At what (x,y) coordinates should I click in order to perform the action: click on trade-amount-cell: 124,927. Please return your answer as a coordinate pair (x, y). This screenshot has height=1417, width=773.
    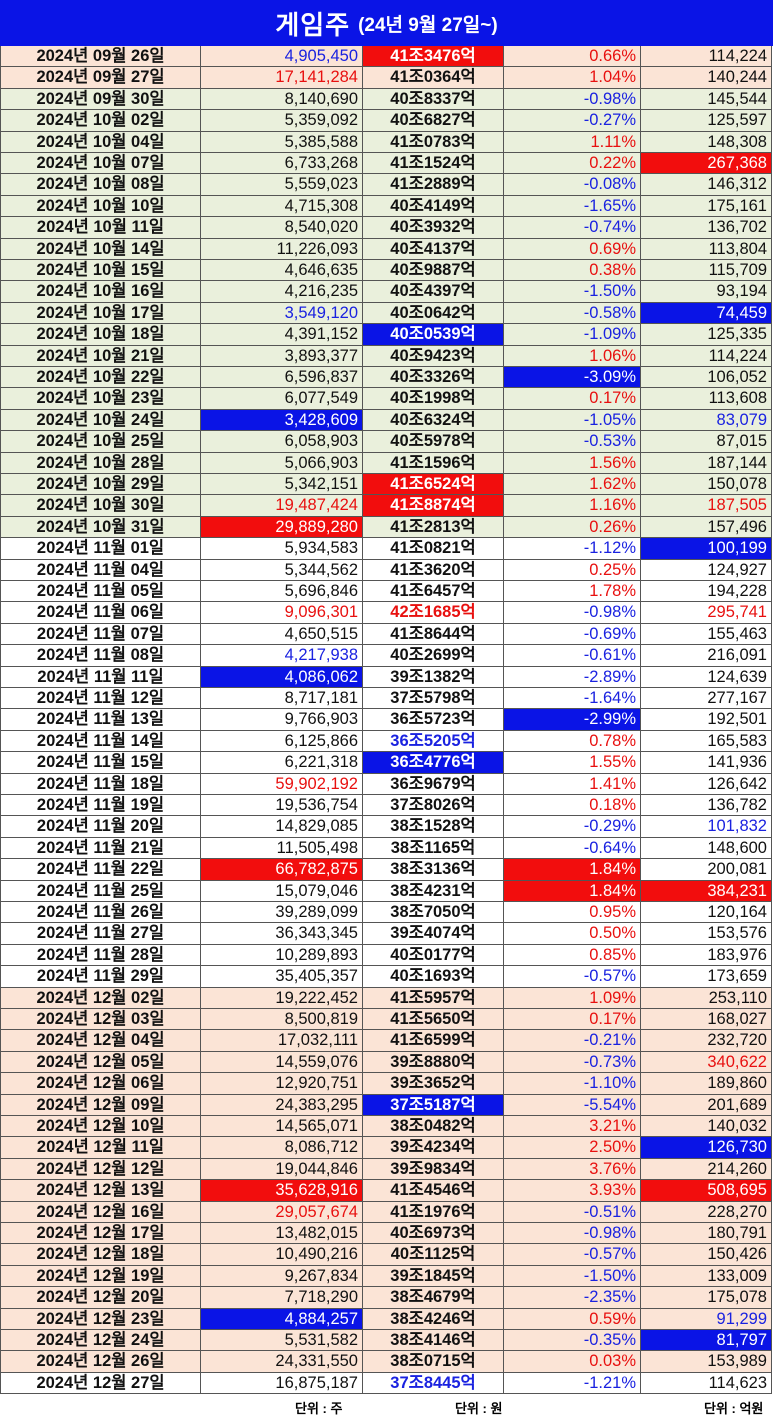
    Looking at the image, I should click on (706, 569).